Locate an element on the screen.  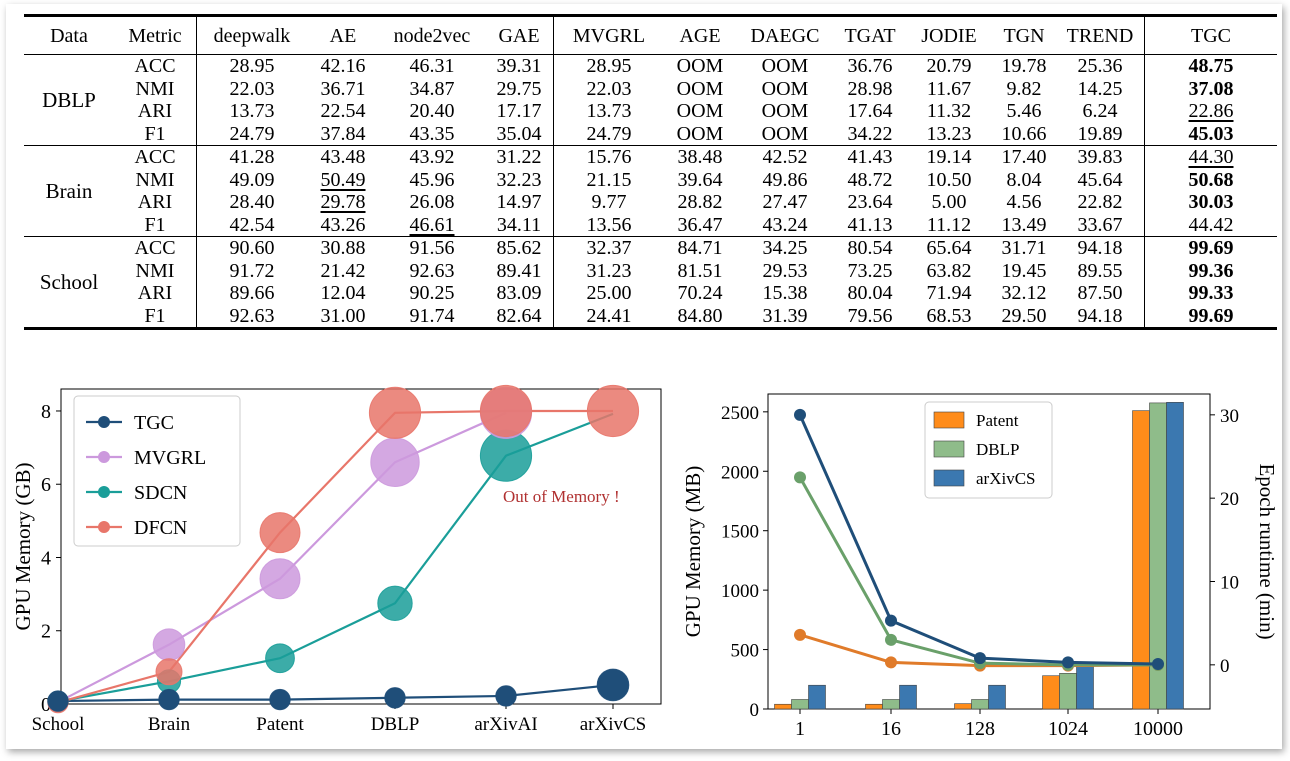
table-cell: 14.97 is located at coordinates (519, 202).